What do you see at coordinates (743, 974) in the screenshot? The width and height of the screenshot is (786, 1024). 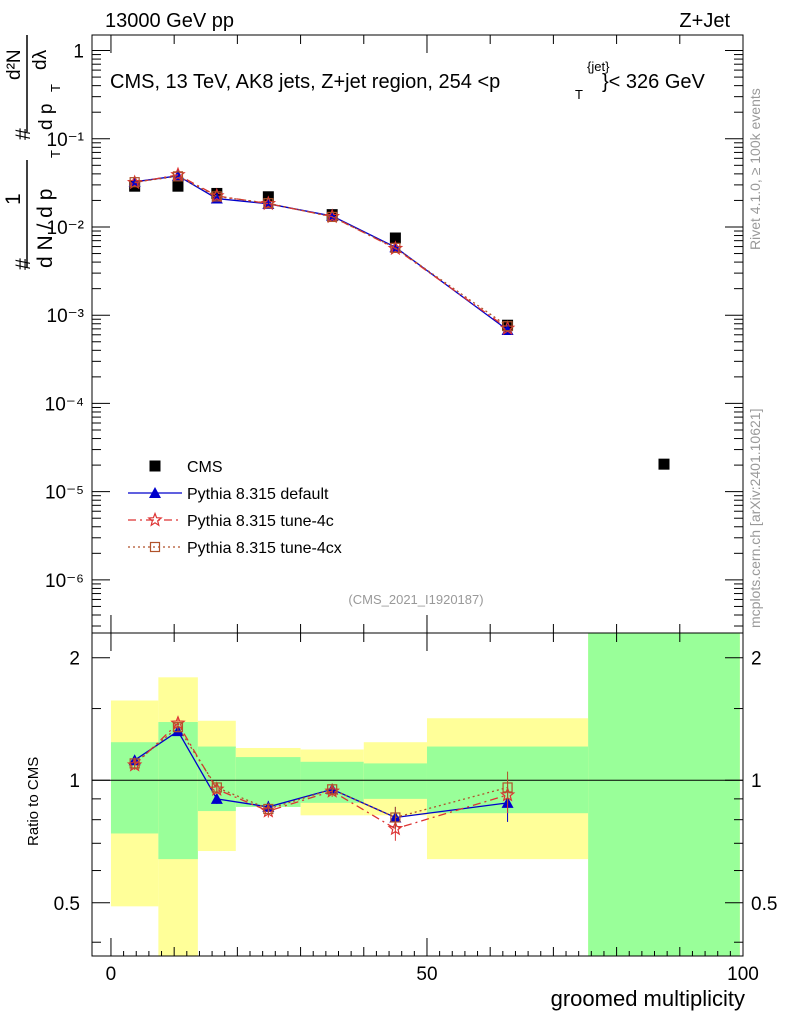 I see `x-tick-label: 100` at bounding box center [743, 974].